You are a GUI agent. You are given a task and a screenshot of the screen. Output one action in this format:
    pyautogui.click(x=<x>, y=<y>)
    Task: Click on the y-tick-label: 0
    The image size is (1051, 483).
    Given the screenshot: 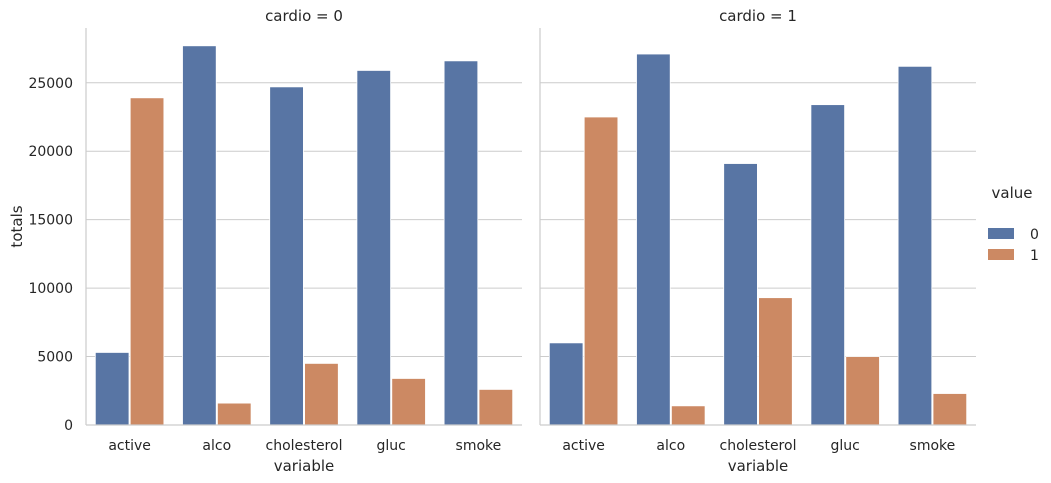 What is the action you would take?
    pyautogui.click(x=68, y=426)
    